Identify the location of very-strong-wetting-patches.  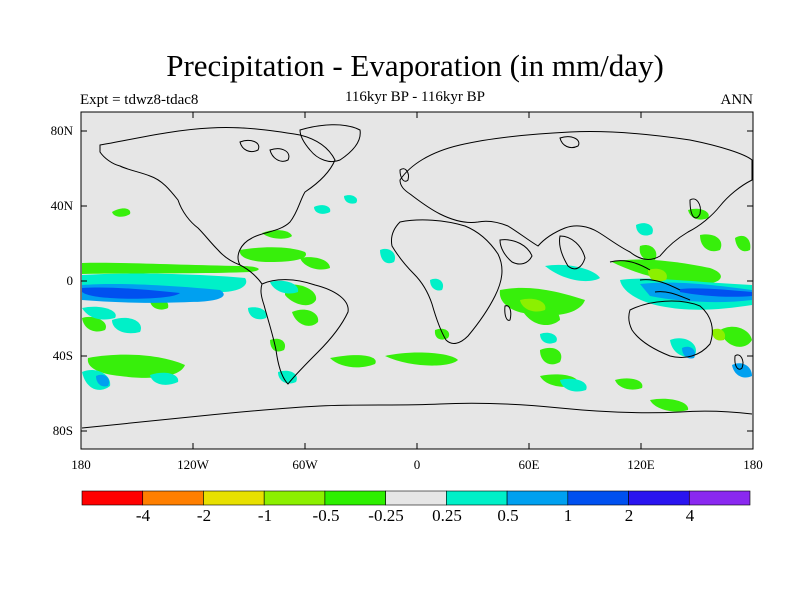
(417, 293).